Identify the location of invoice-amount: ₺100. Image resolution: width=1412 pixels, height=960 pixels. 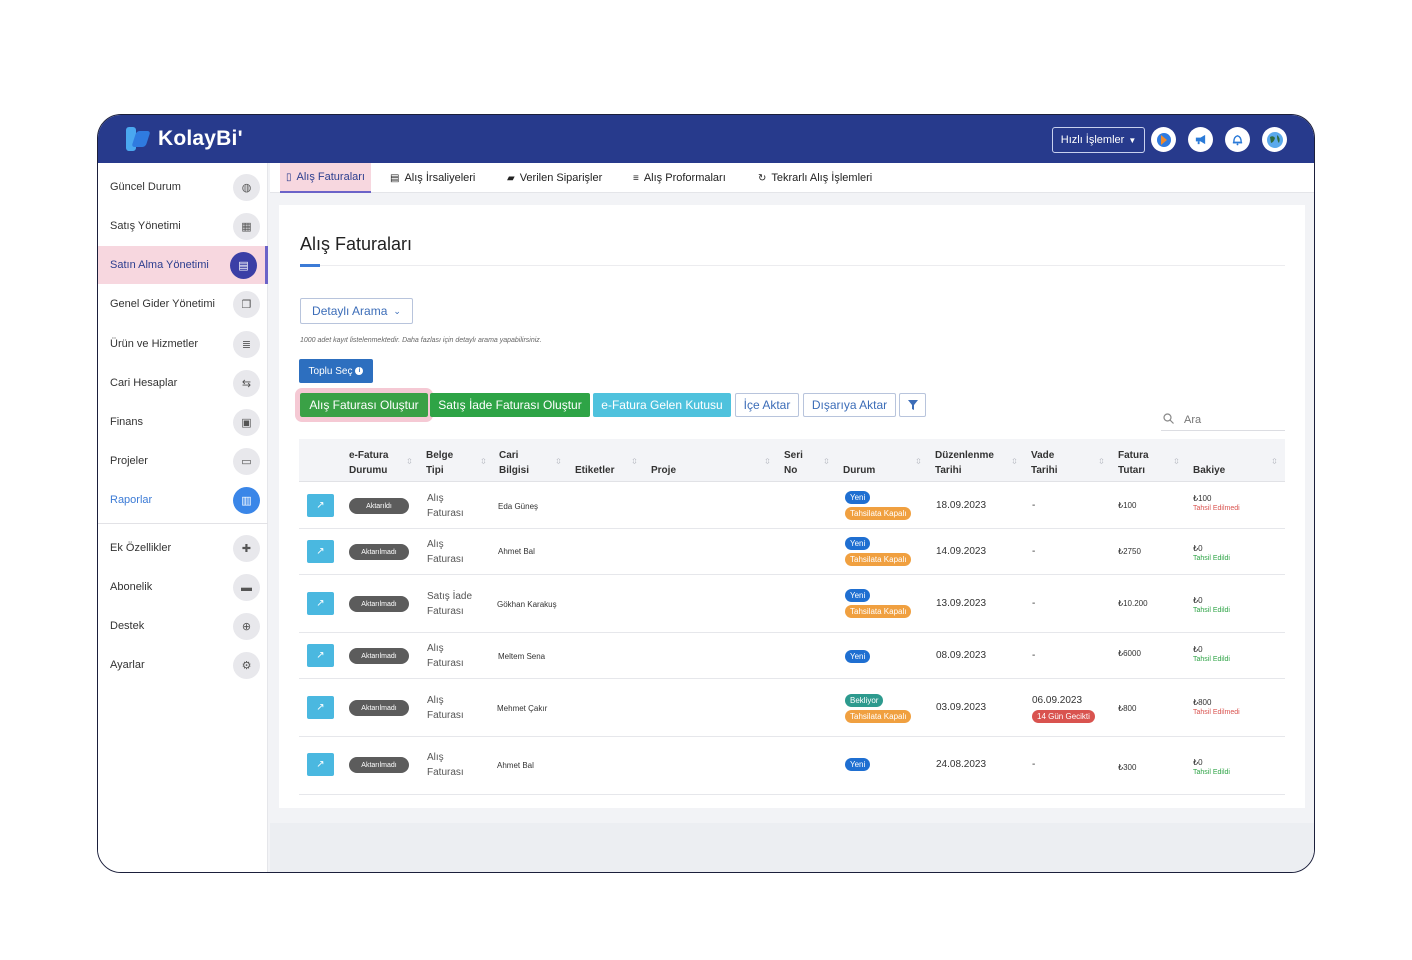
(1127, 505).